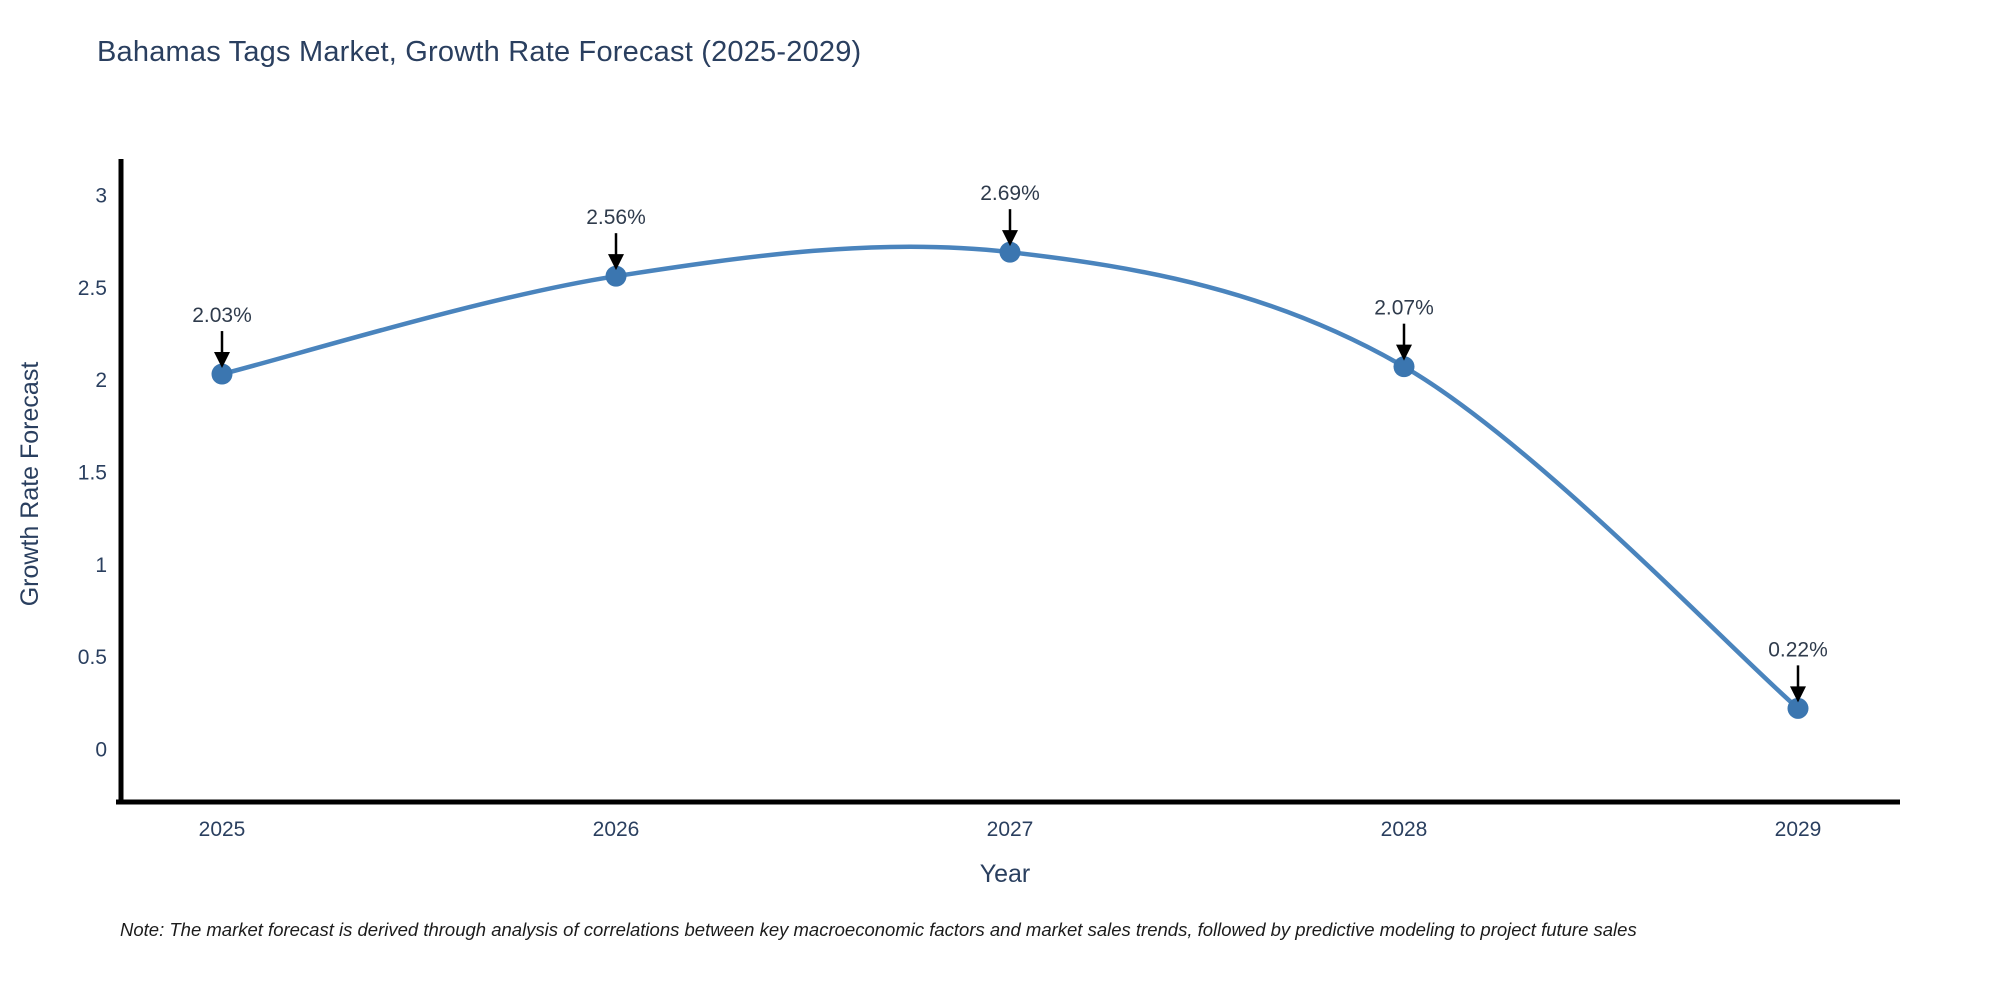 This screenshot has width=2000, height=1000. What do you see at coordinates (616, 829) in the screenshot?
I see `x-tick-label: 2026` at bounding box center [616, 829].